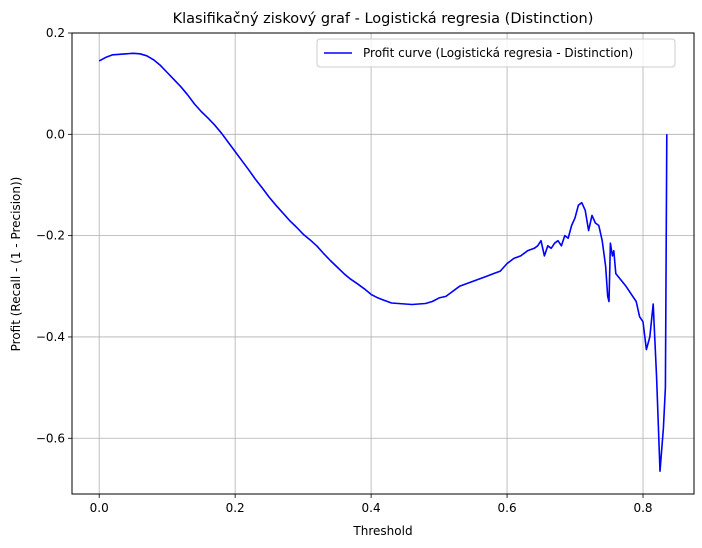  Describe the element at coordinates (16, 264) in the screenshot. I see `y-axis-title: Profit (Recall - (1 - Precision))` at that location.